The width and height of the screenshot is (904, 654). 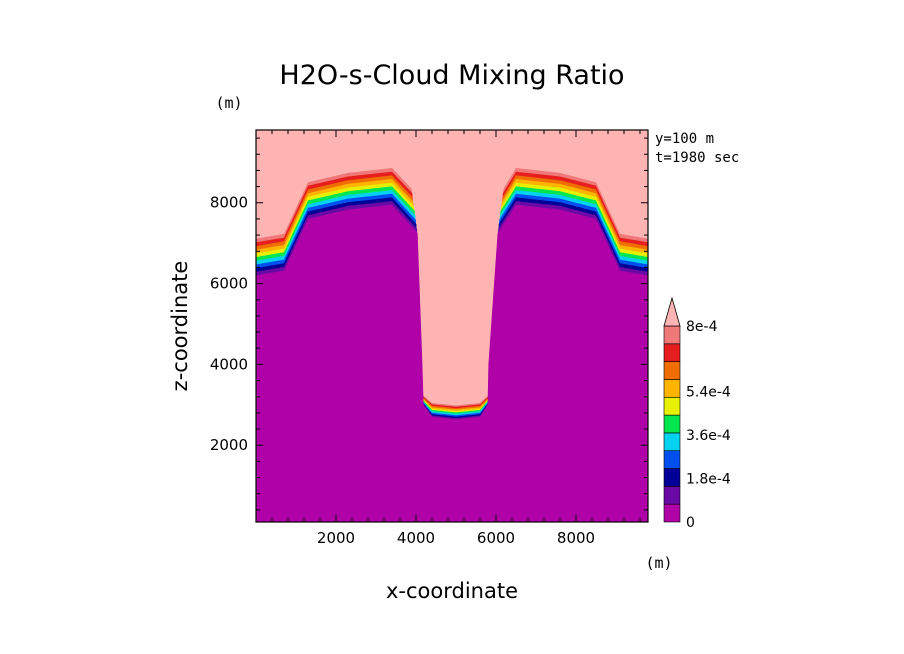 I want to click on x-tick-label: 4000, so click(x=416, y=538).